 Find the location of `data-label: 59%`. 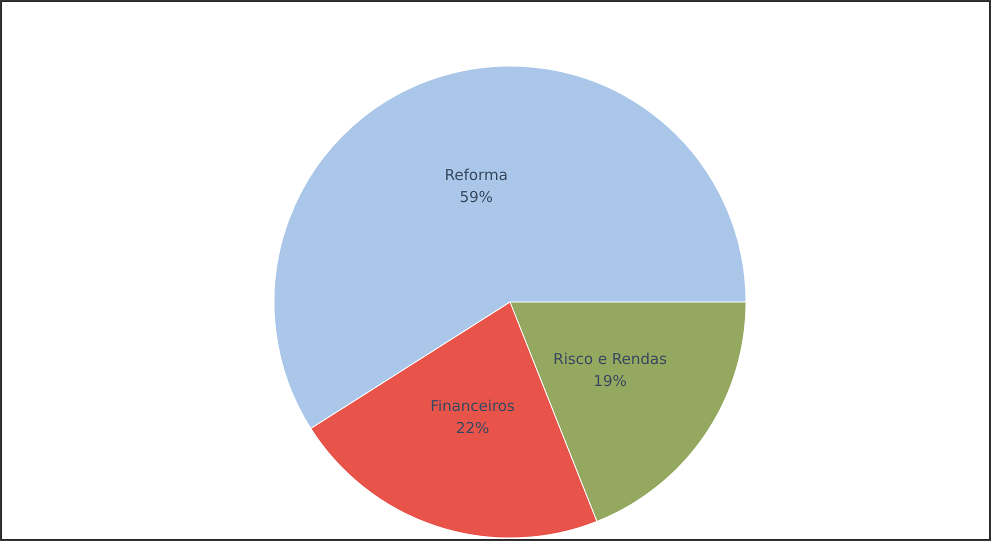

data-label: 59% is located at coordinates (476, 197).